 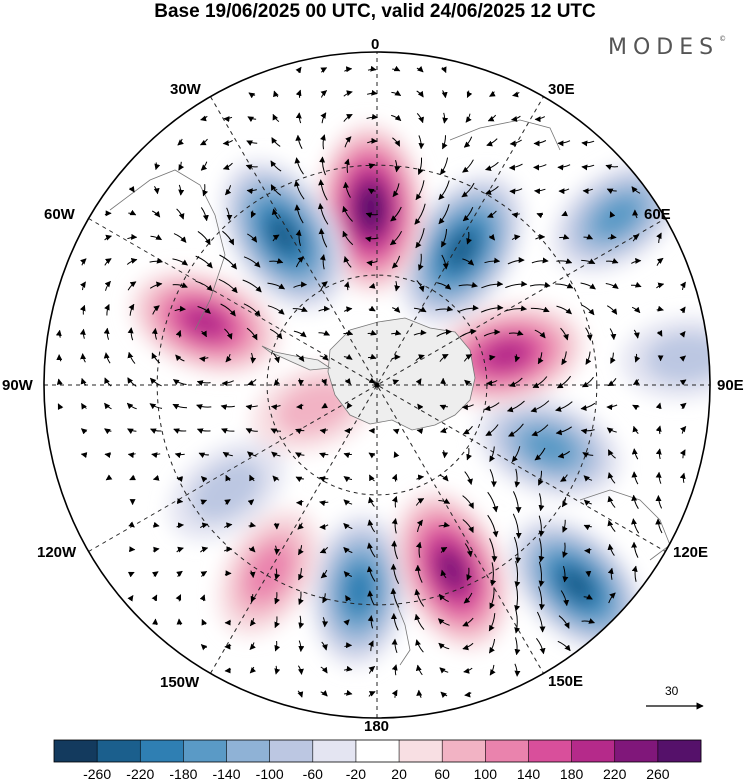 I want to click on lon-label-180: 180, so click(x=377, y=726).